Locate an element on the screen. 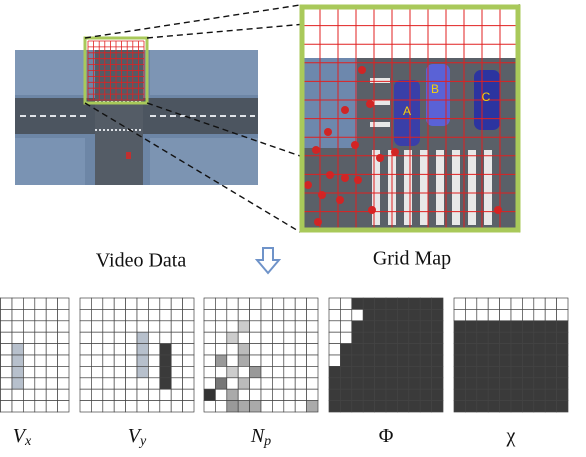  grid-label: Vx is located at coordinates (22, 437).